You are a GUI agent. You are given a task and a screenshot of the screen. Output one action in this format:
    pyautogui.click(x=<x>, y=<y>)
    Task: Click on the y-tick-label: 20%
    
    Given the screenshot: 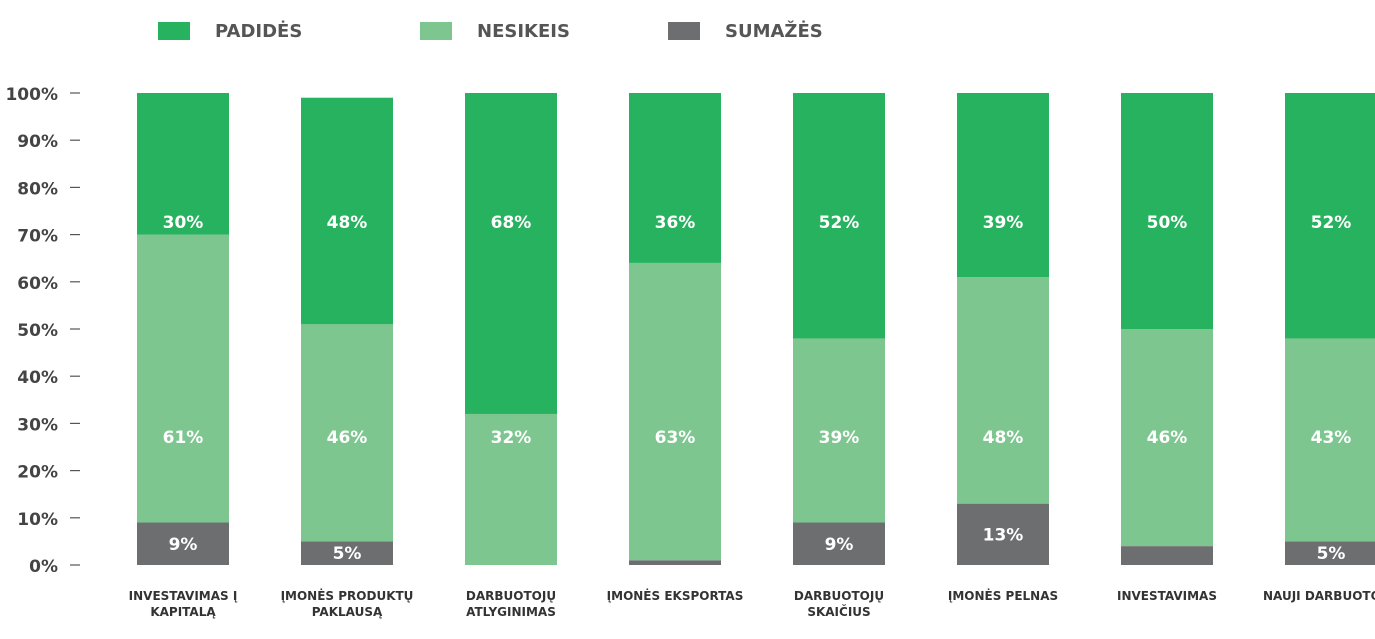 What is the action you would take?
    pyautogui.click(x=37, y=473)
    